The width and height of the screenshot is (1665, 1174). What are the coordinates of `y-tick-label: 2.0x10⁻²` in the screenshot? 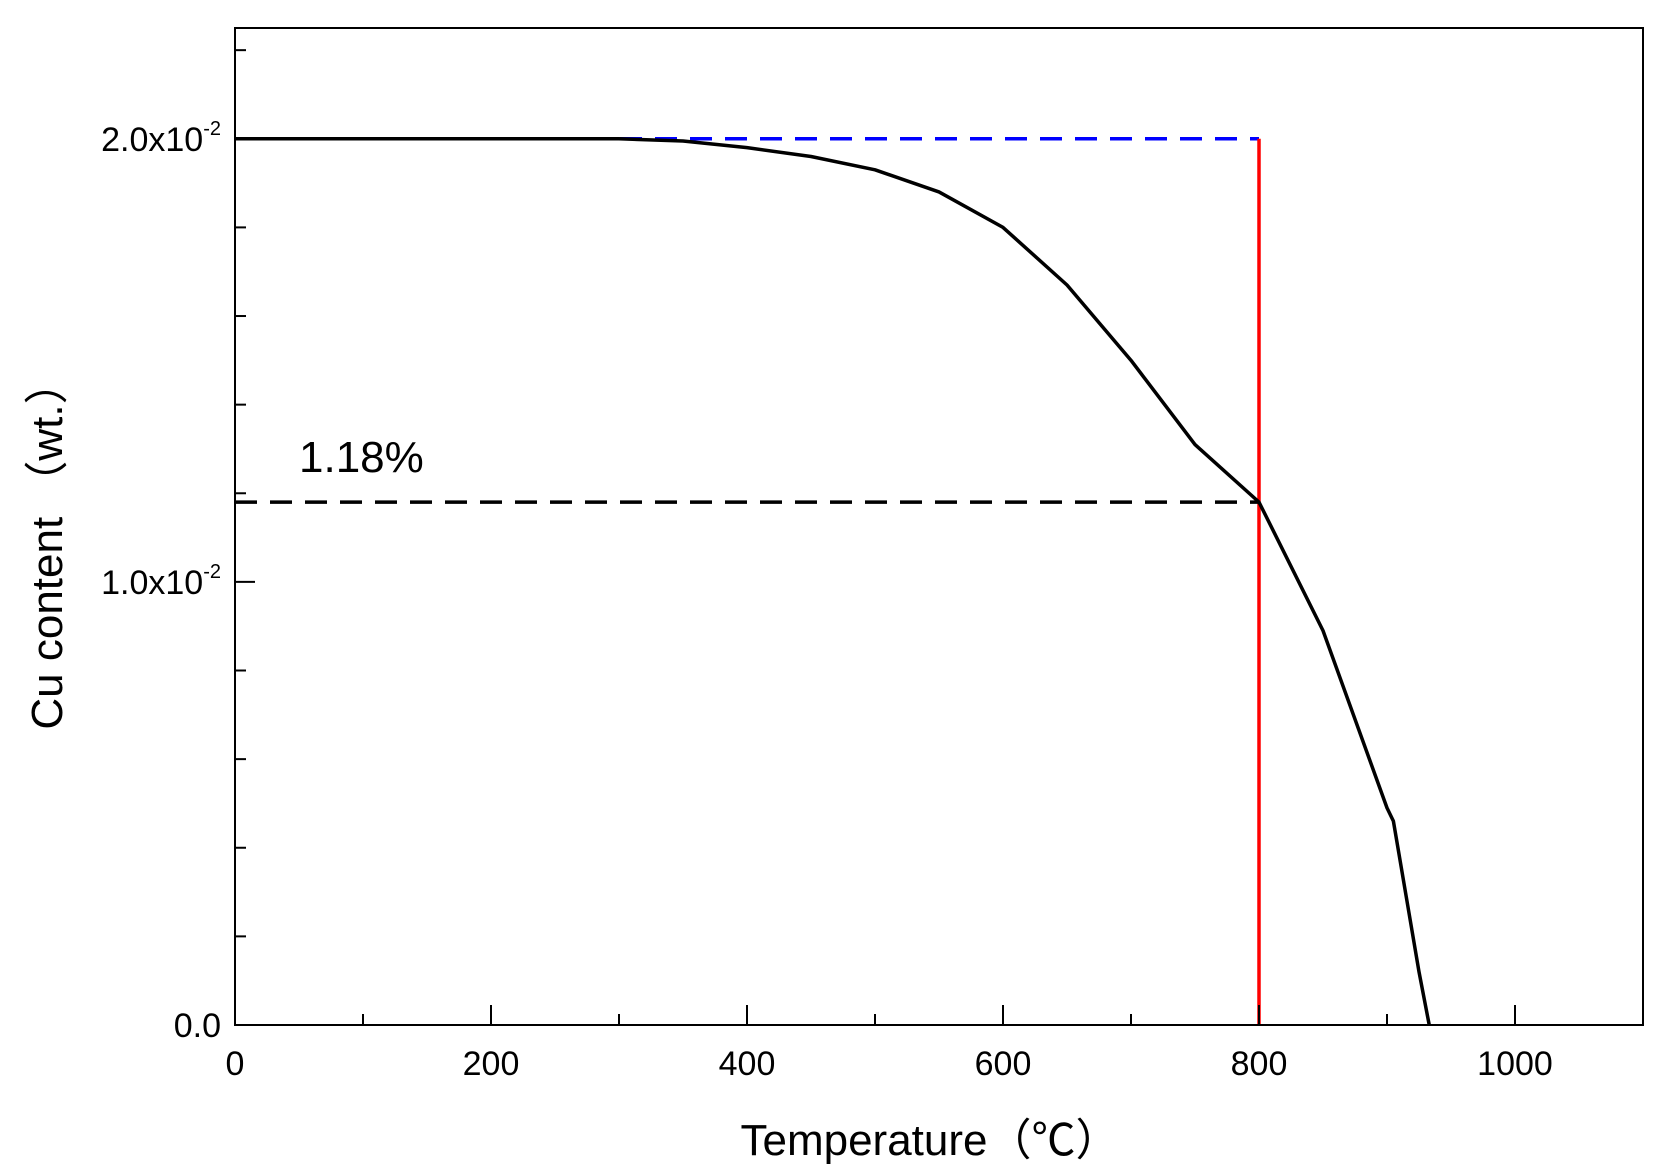 It's located at (161, 138).